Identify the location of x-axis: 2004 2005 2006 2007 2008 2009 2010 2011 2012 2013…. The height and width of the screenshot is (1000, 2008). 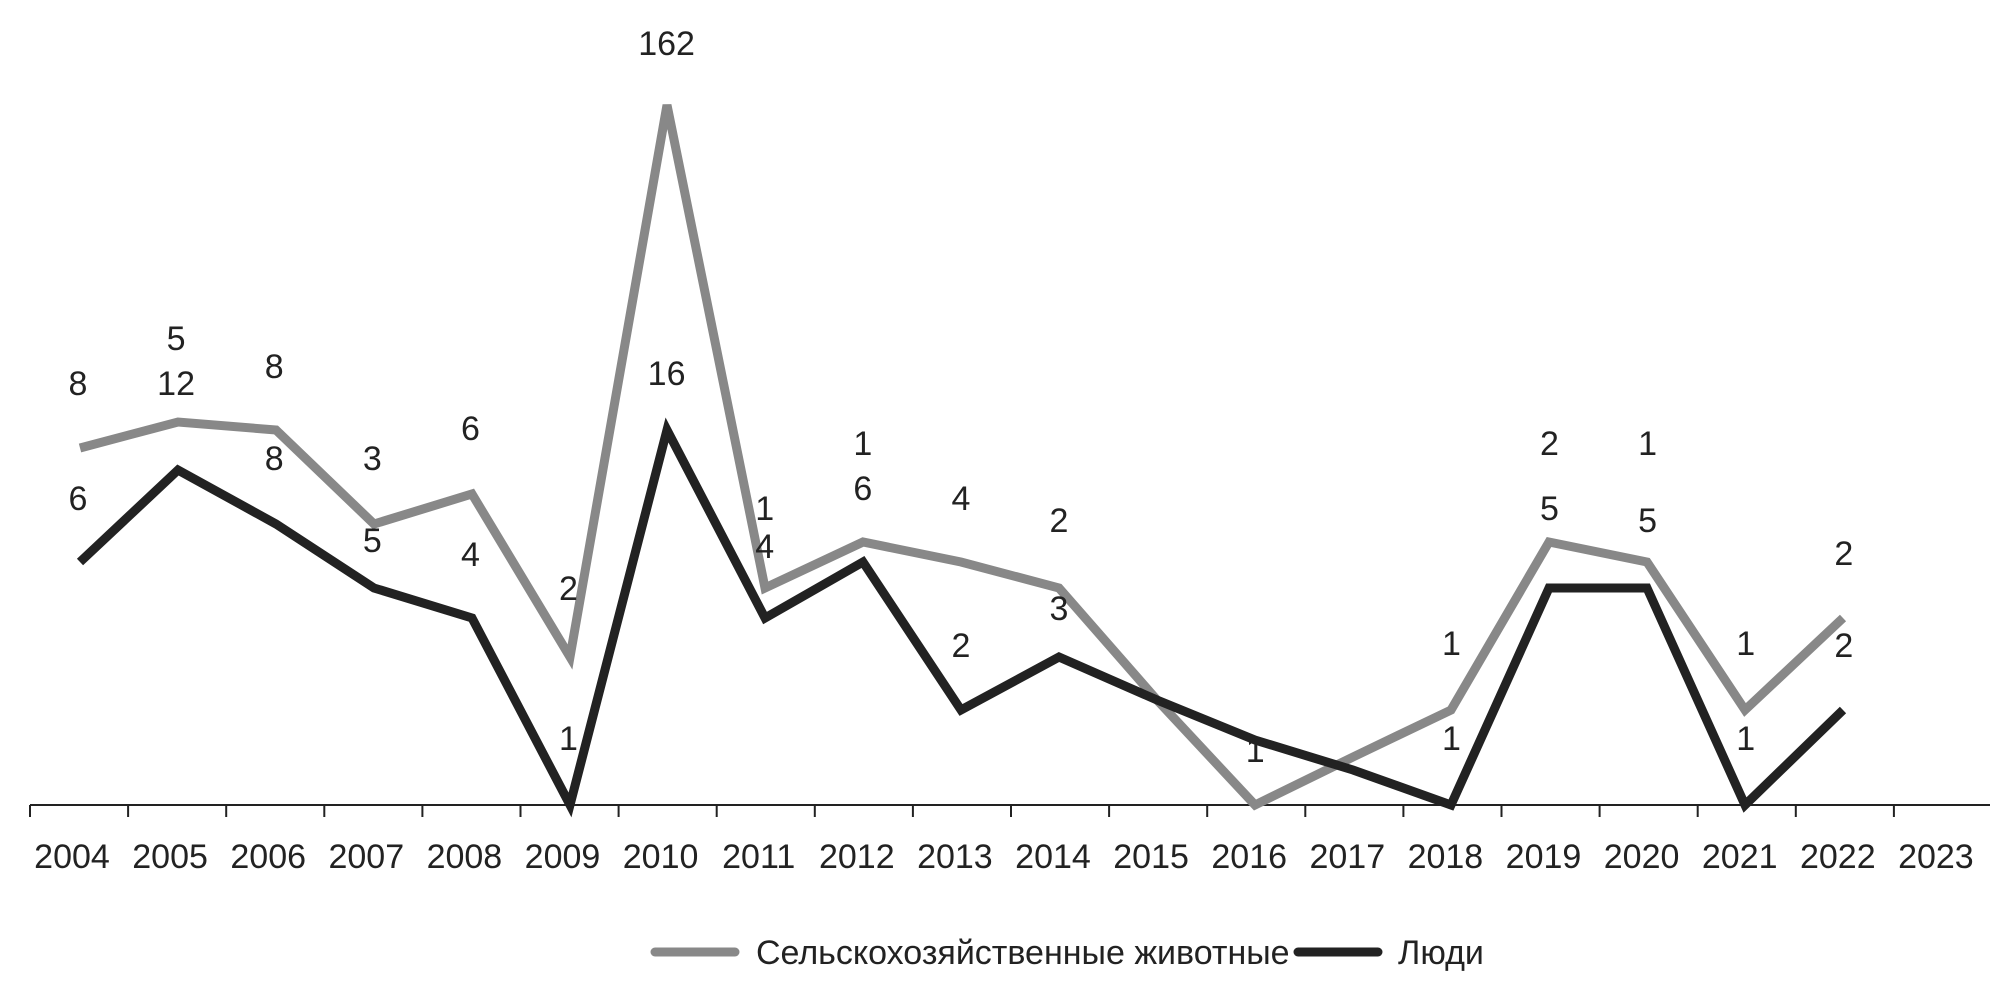
(1009, 840).